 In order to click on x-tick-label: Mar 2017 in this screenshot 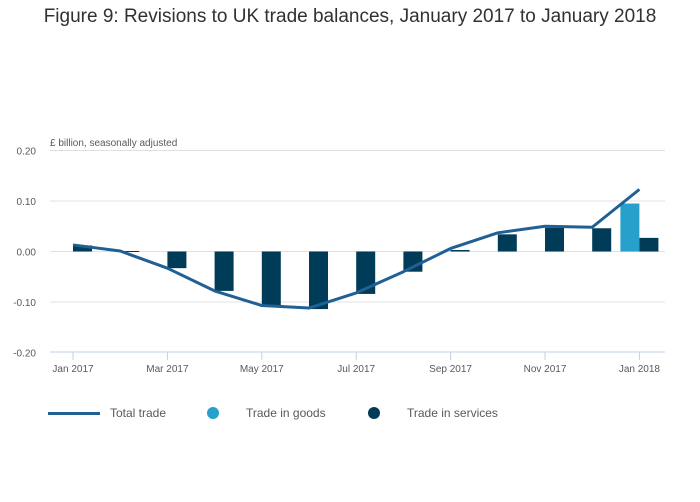, I will do `click(167, 369)`.